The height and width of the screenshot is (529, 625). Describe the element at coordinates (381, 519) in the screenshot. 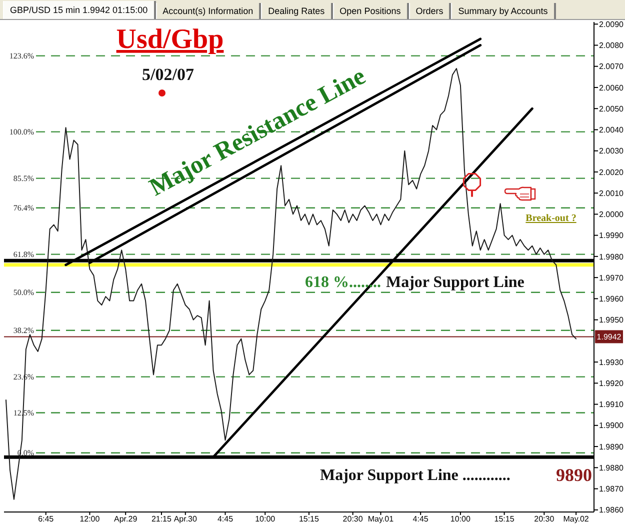

I see `x-tick-label: May.01` at that location.